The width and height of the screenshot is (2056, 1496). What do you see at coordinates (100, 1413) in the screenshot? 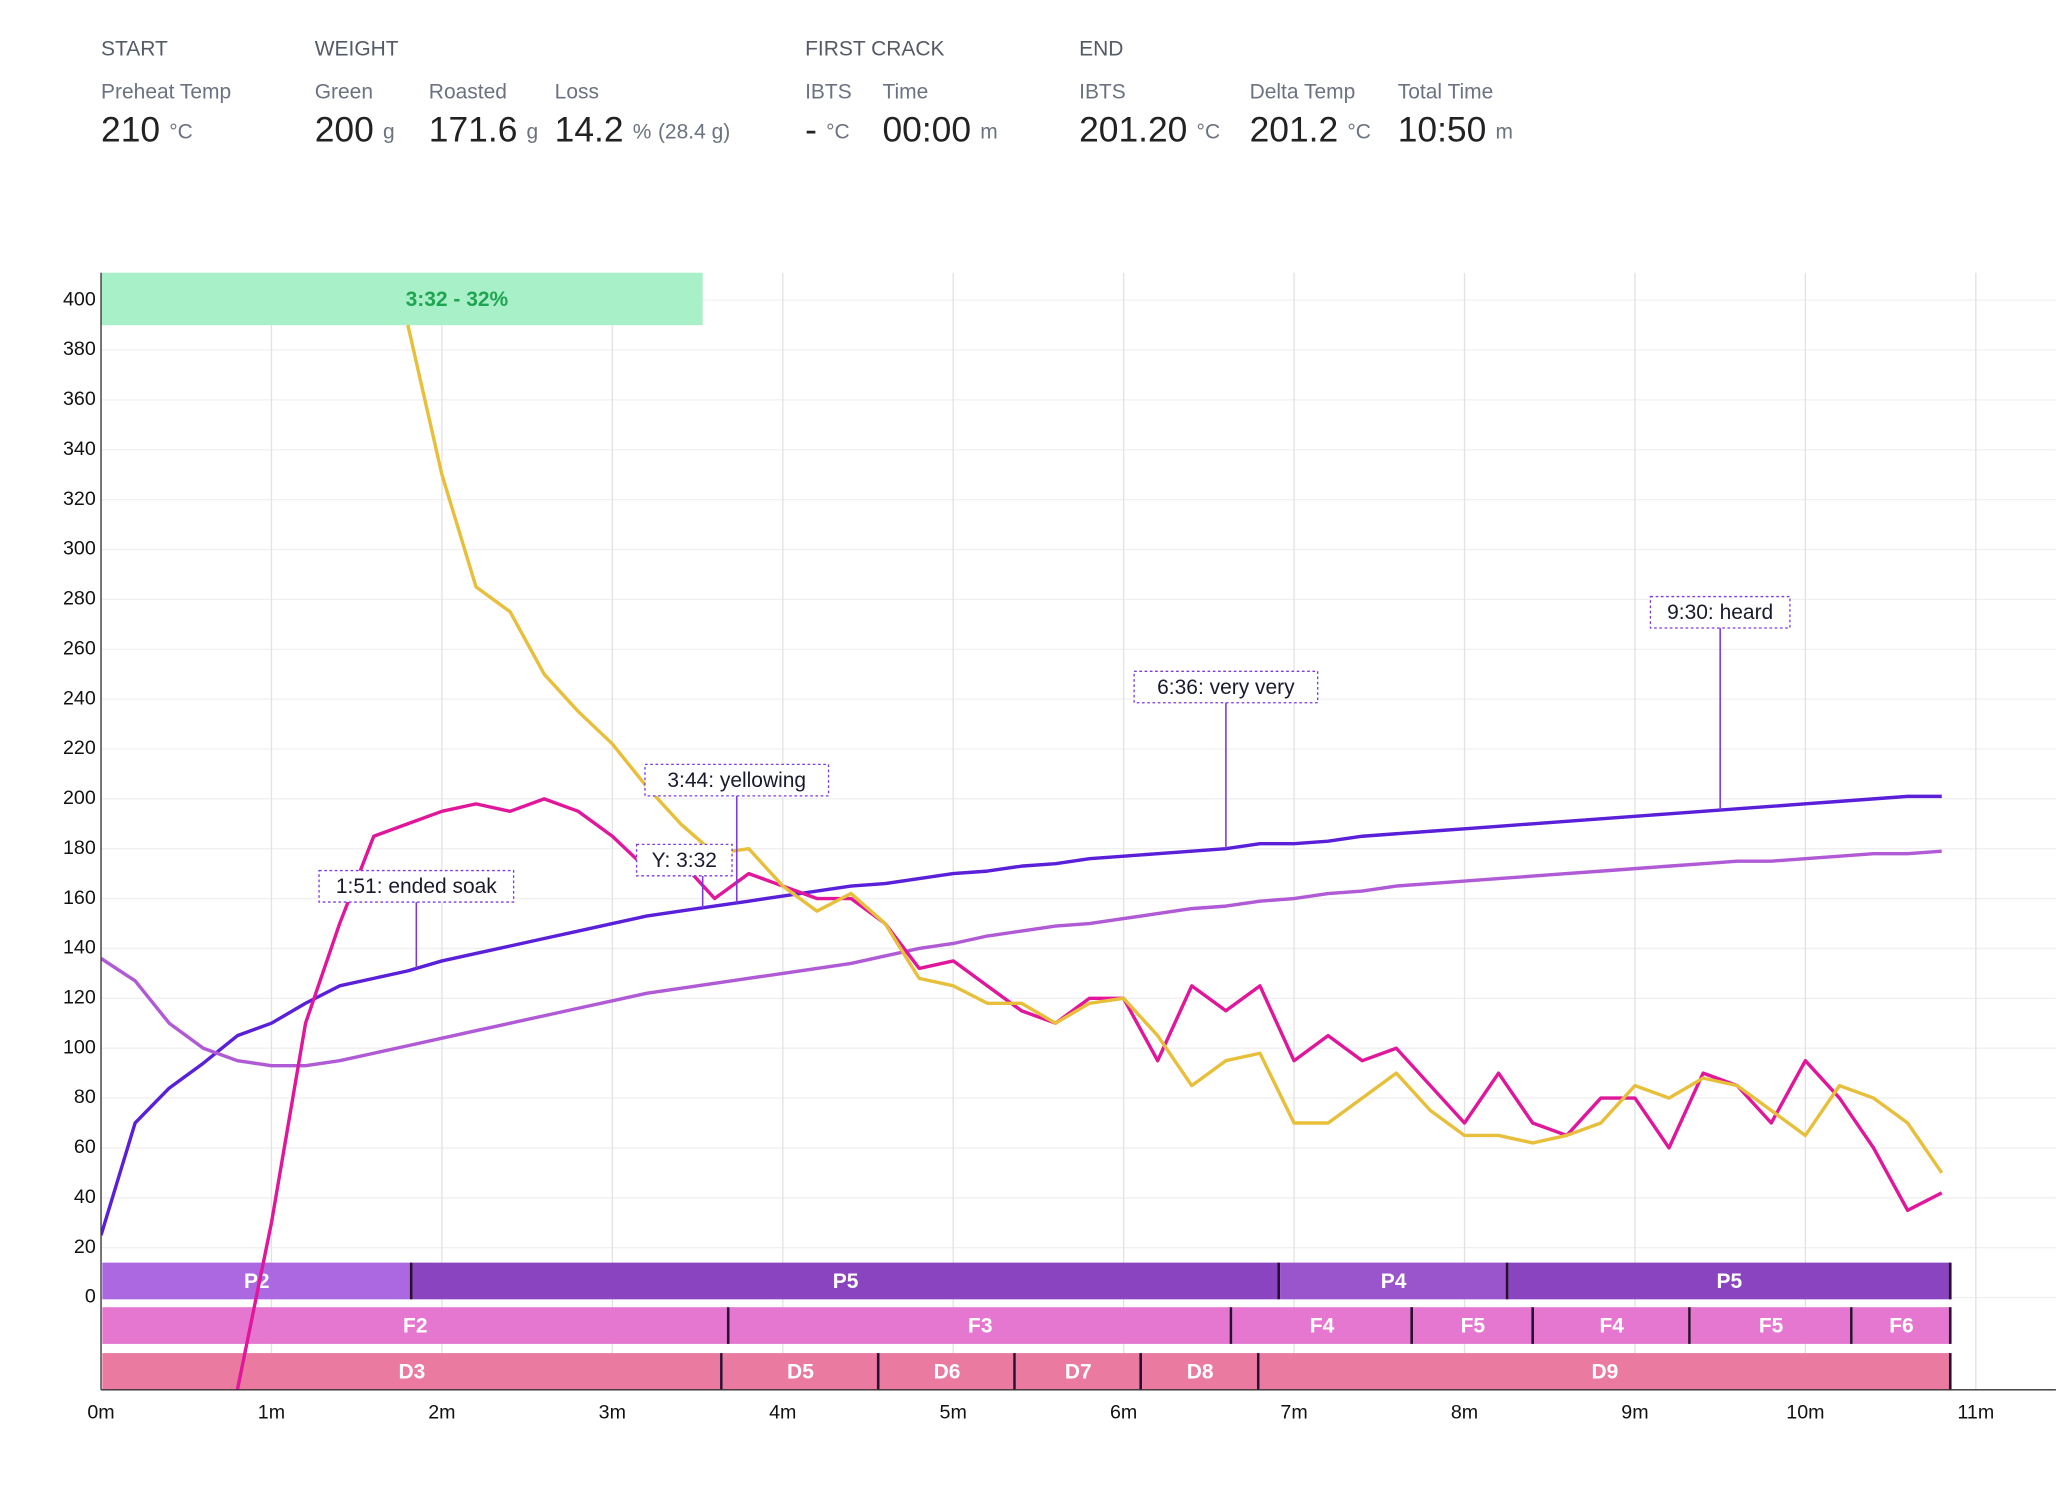
I see `x-tick-label: 0m` at bounding box center [100, 1413].